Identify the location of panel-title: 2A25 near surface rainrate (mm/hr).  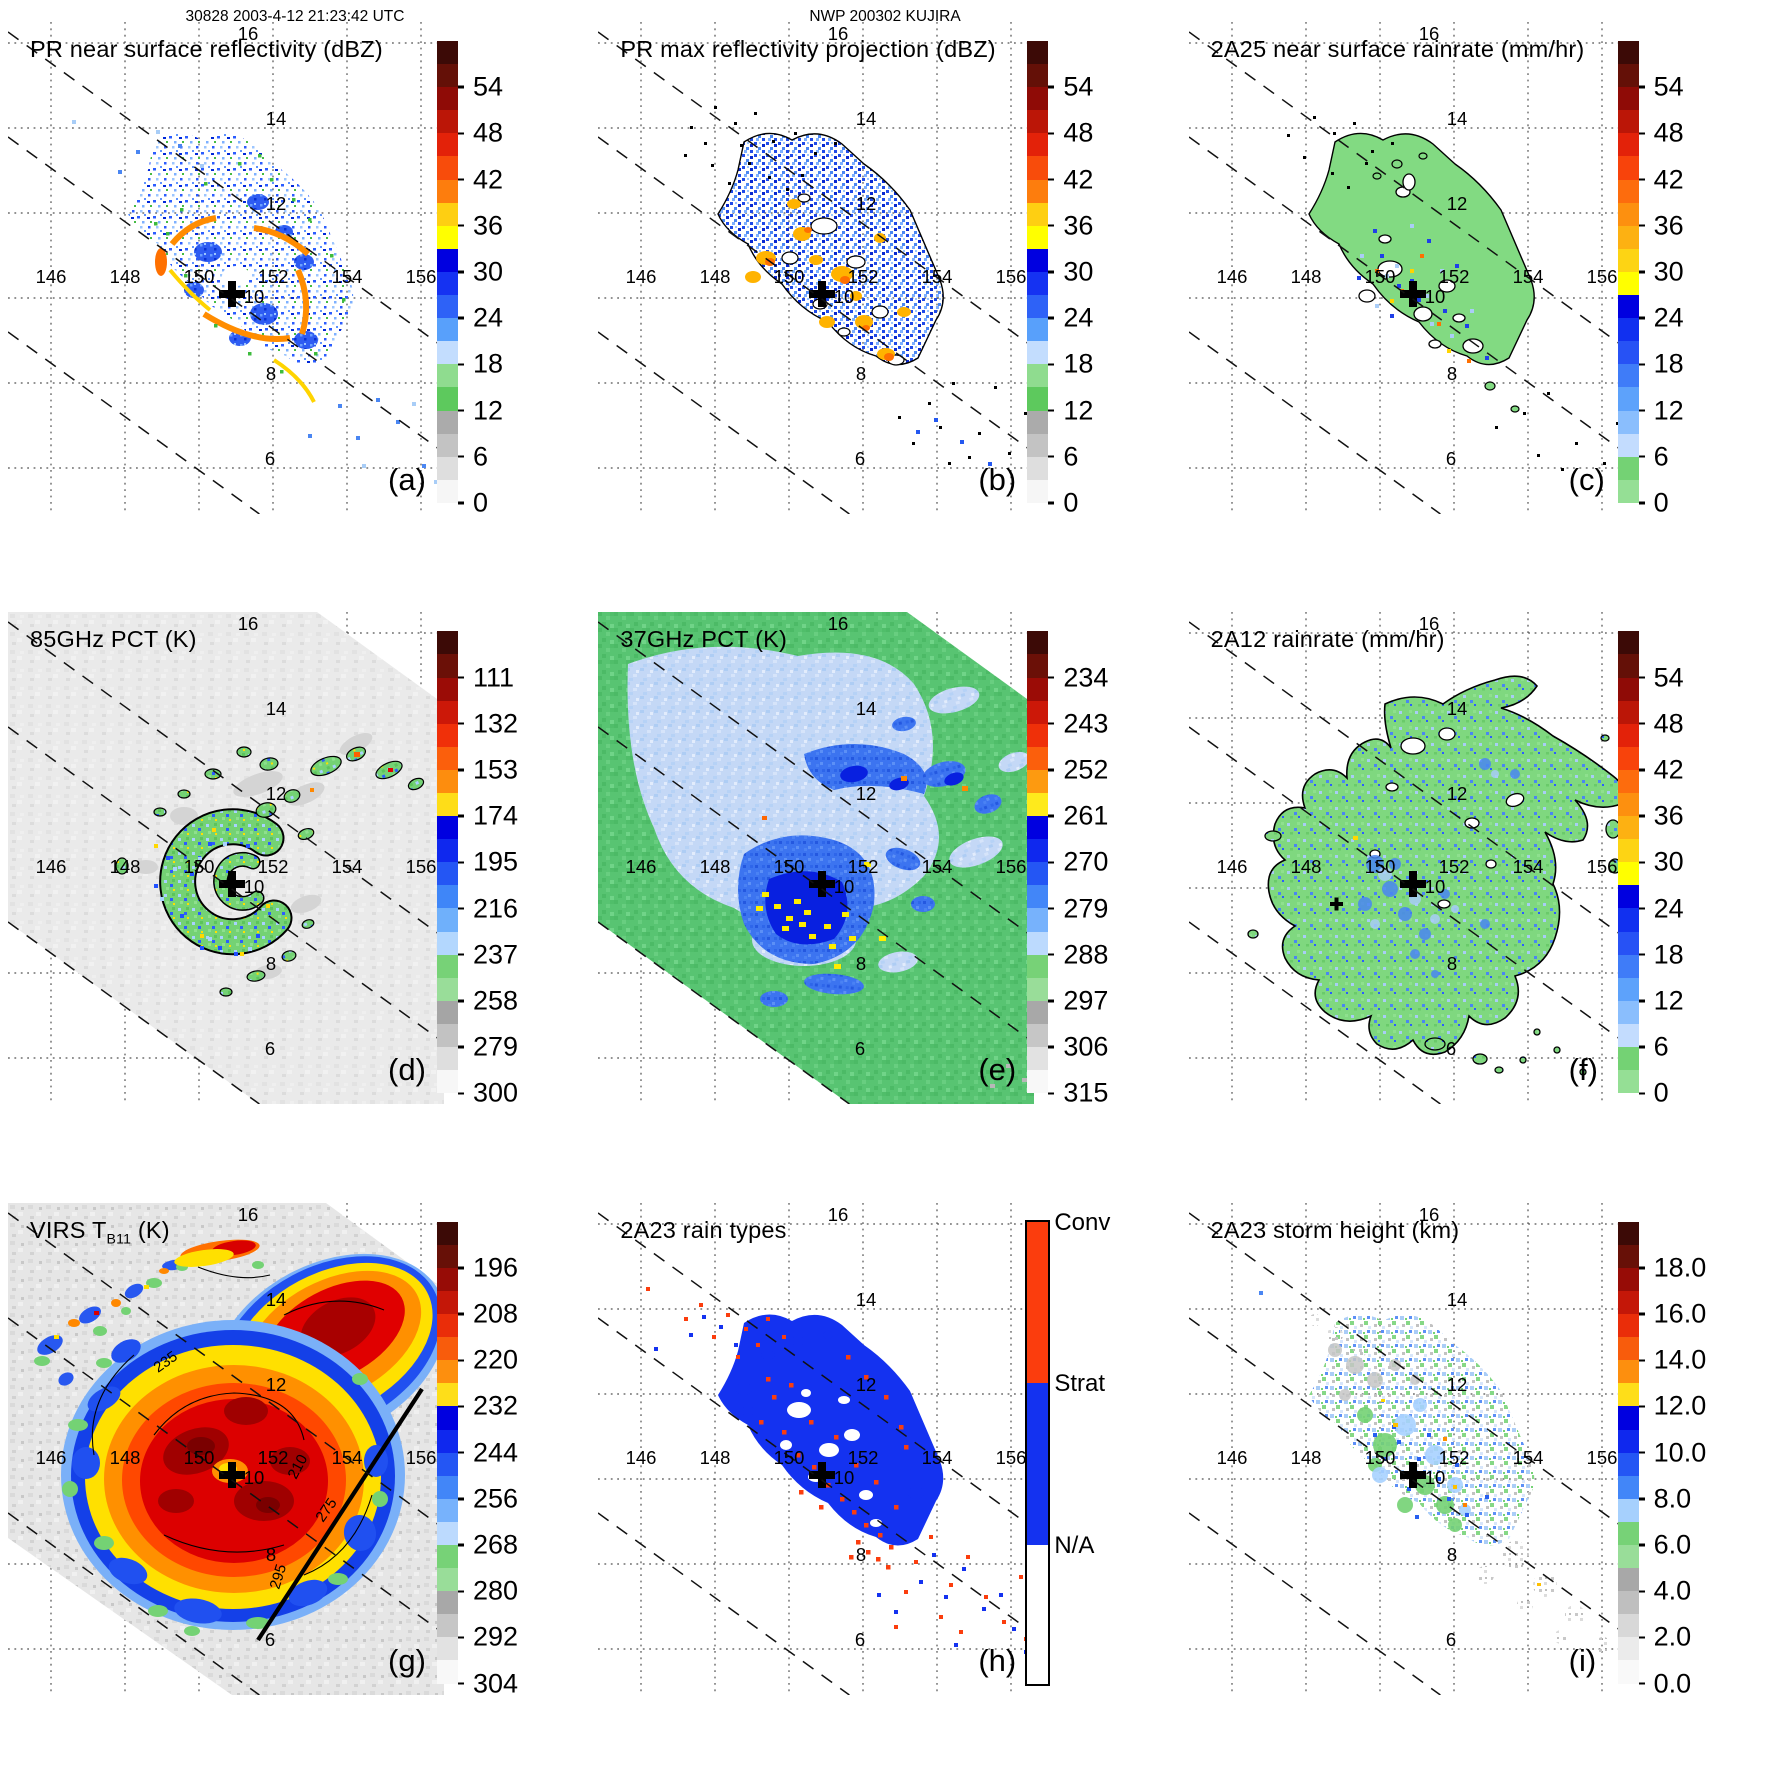
(1397, 49).